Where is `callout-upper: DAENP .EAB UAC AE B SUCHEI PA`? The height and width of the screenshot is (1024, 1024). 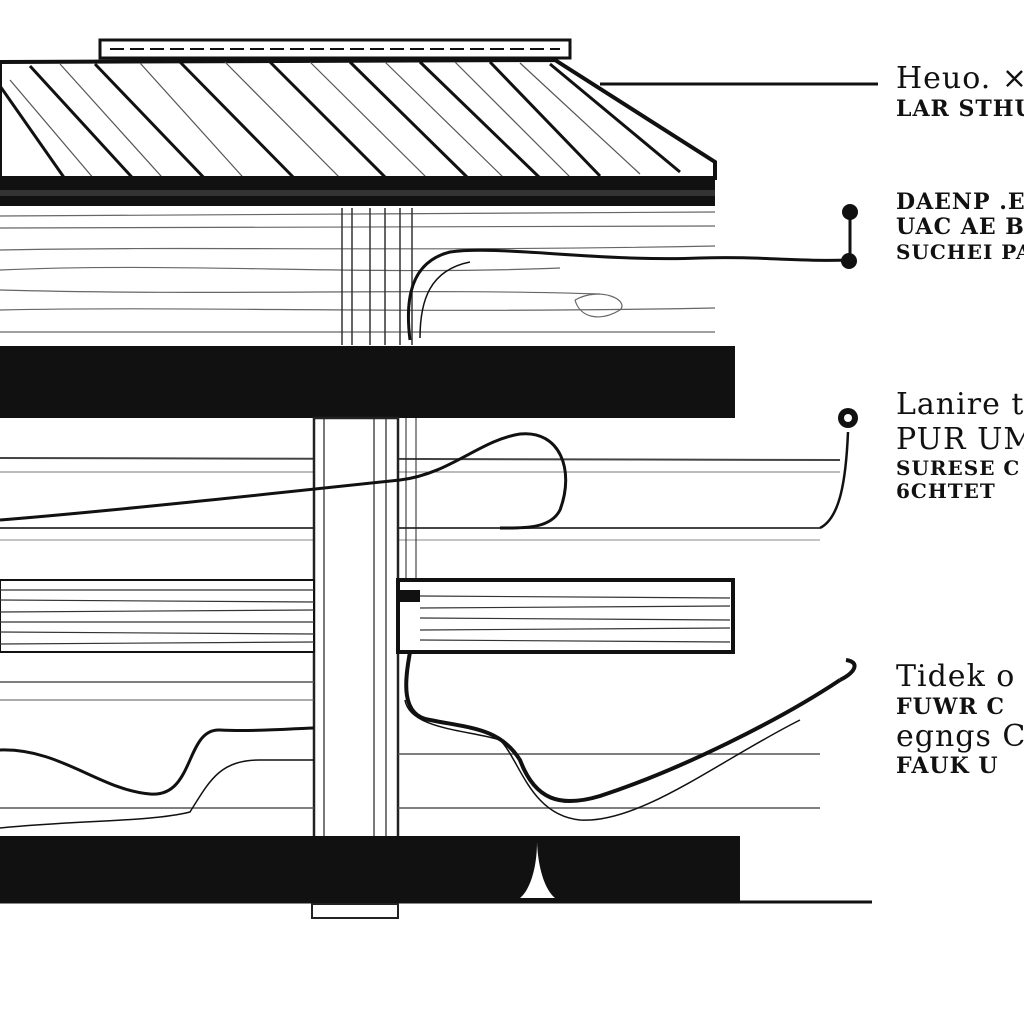
callout-upper: DAENP .EAB UAC AE B SUCHEI PA is located at coordinates (960, 226).